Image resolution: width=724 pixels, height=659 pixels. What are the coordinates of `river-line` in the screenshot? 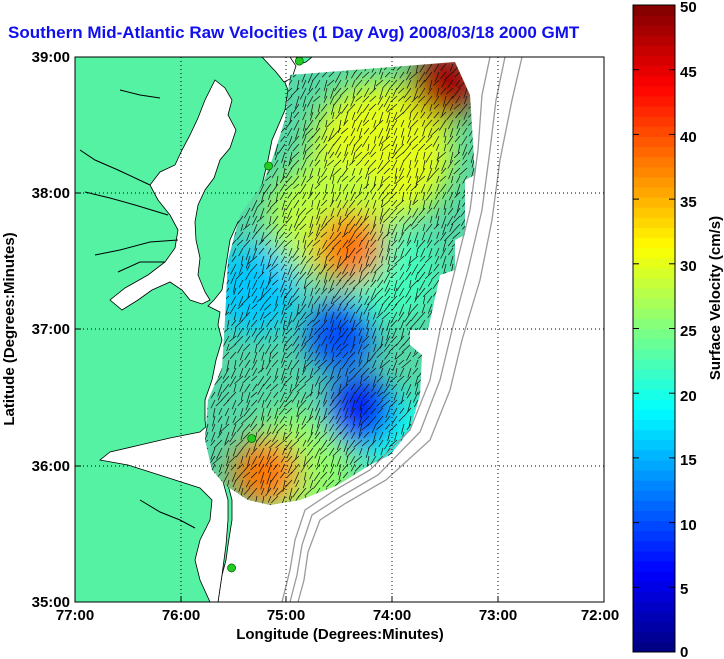 It's located at (136, 247).